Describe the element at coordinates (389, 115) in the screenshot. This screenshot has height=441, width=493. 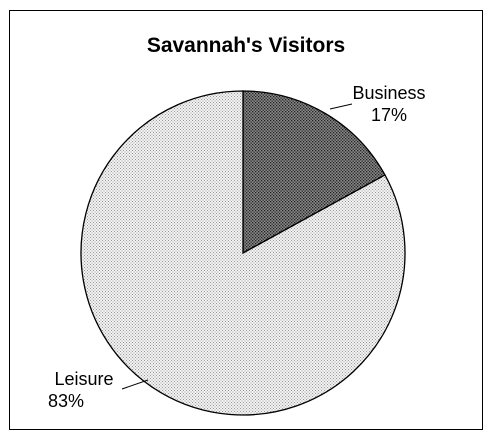
I see `slice-value-business: 17%` at that location.